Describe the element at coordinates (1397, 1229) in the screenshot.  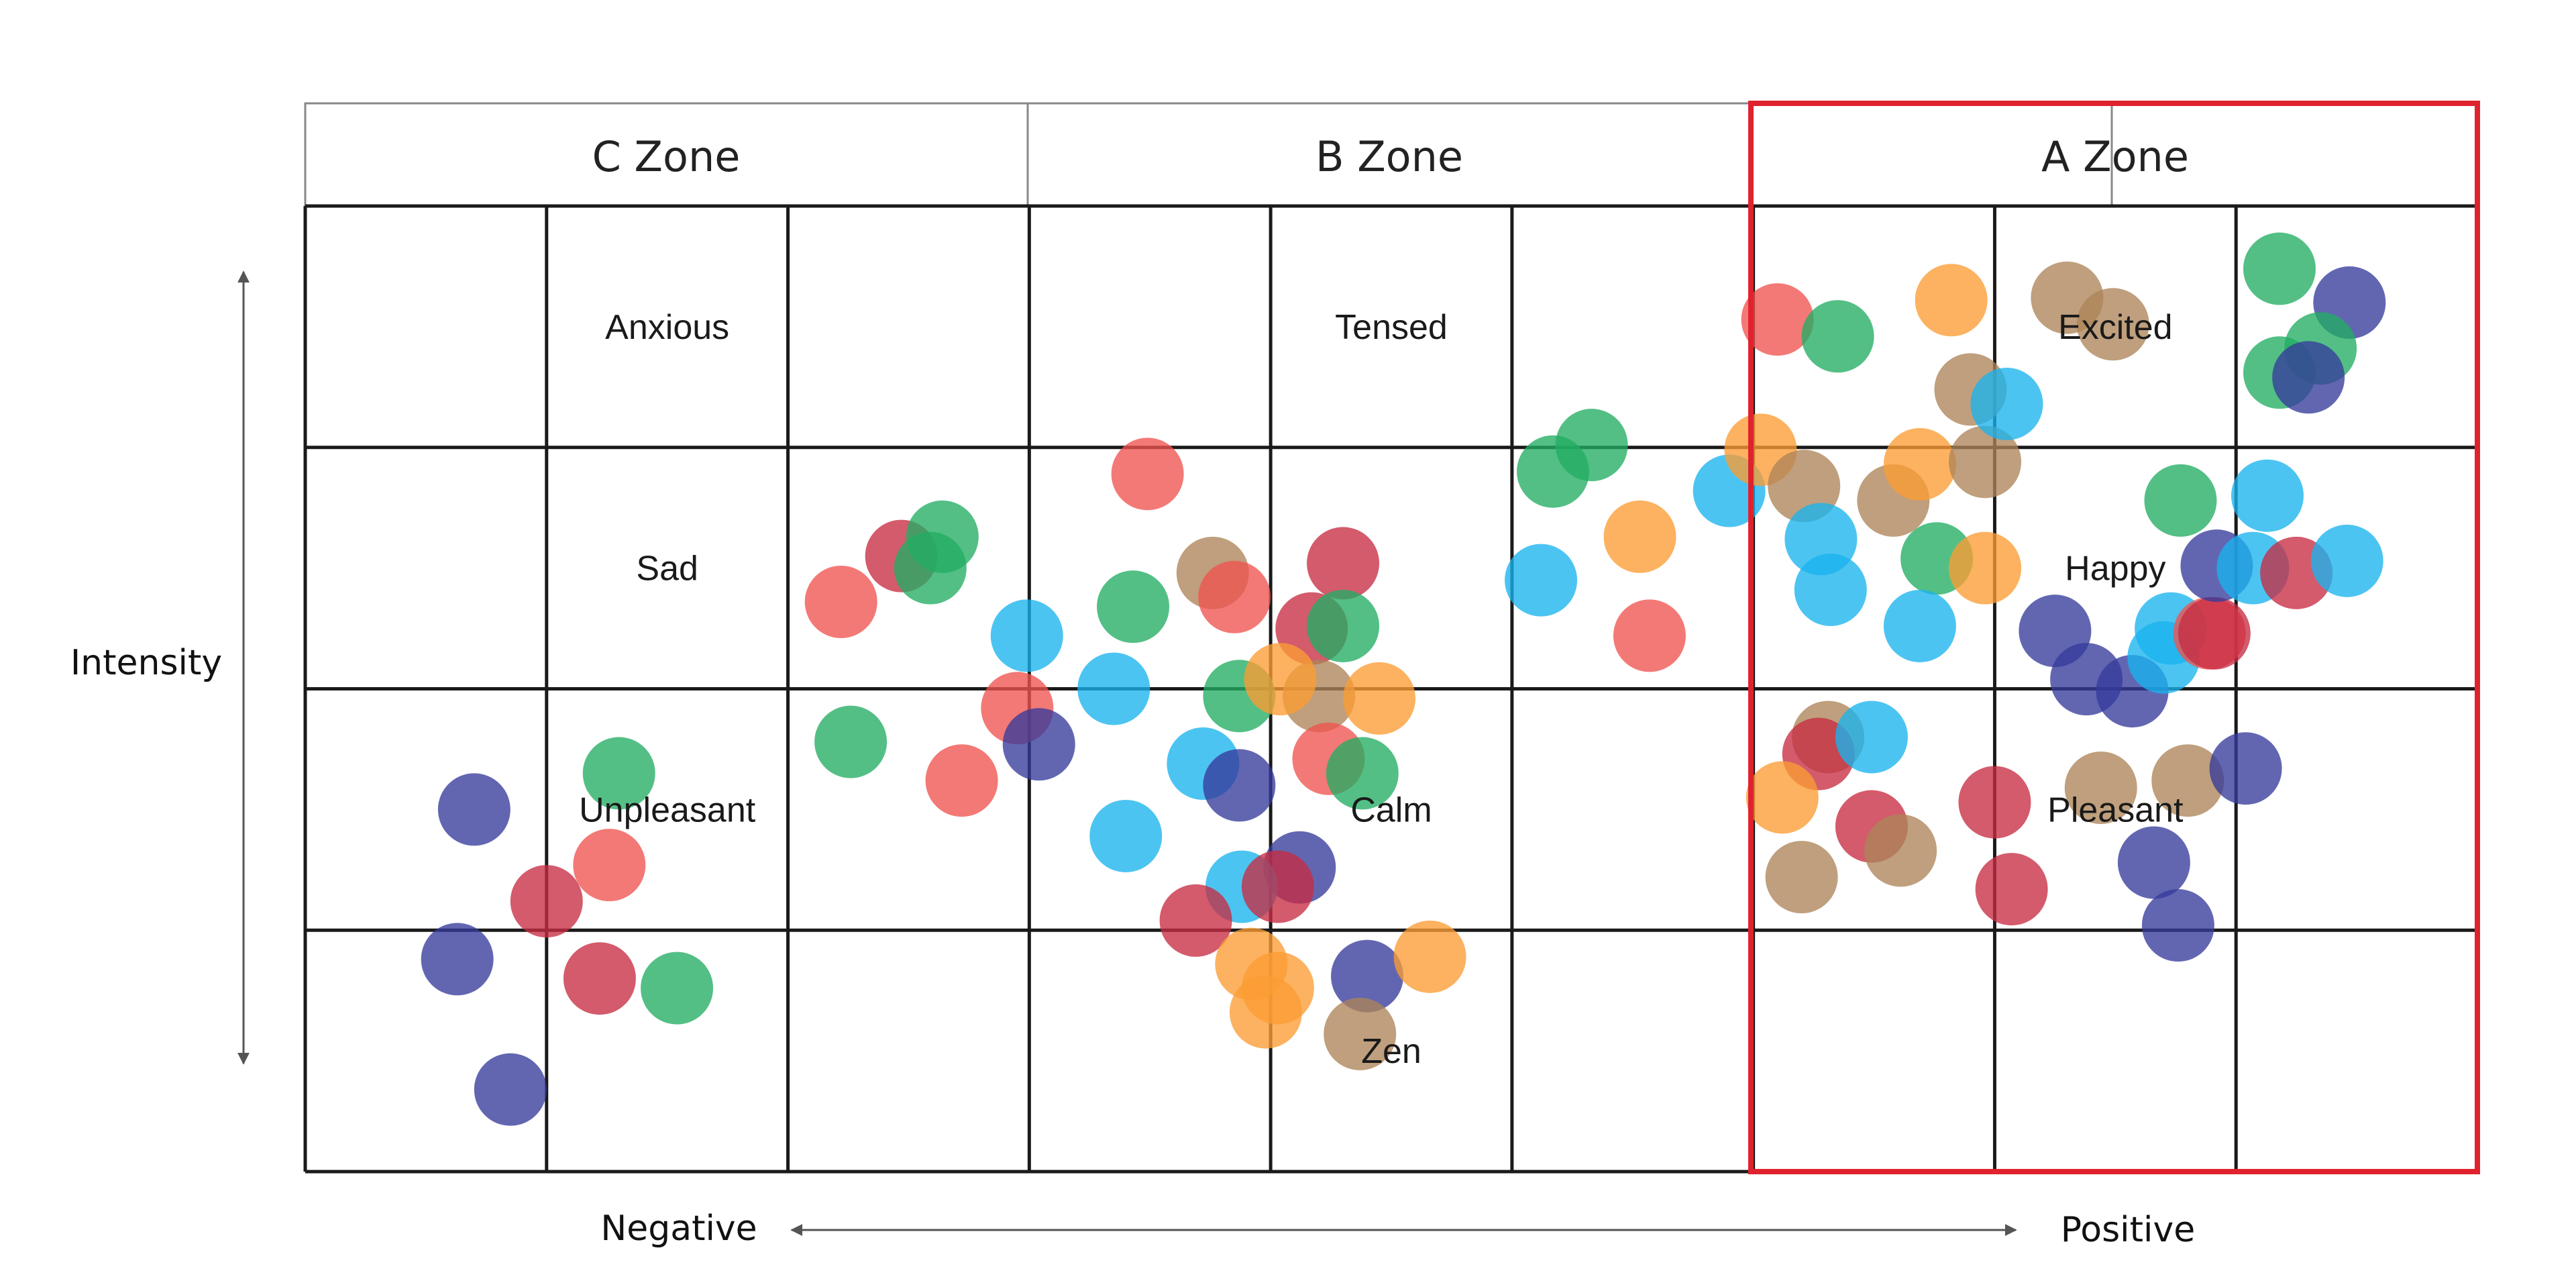
I see `valence-axis: Negative Positive` at that location.